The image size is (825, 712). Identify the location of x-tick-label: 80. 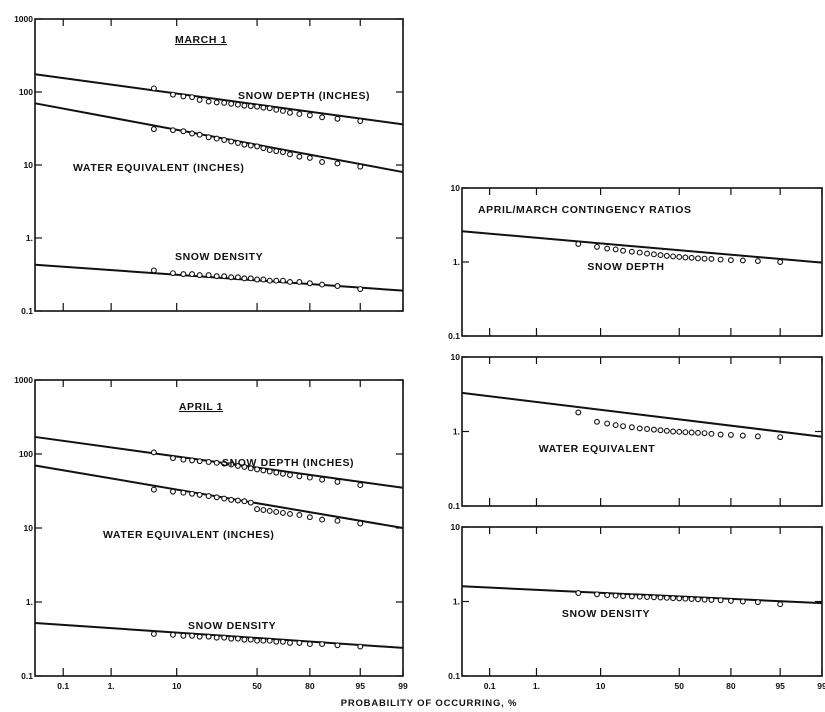
(310, 686).